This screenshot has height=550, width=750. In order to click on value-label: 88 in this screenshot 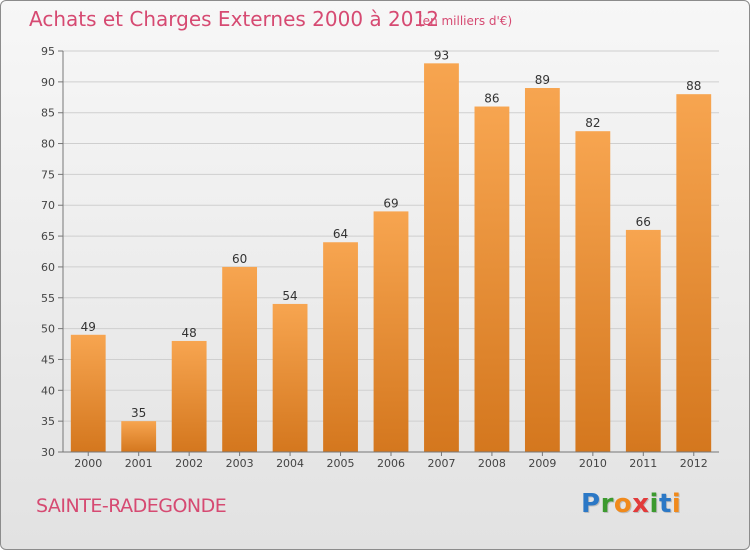, I will do `click(693, 86)`.